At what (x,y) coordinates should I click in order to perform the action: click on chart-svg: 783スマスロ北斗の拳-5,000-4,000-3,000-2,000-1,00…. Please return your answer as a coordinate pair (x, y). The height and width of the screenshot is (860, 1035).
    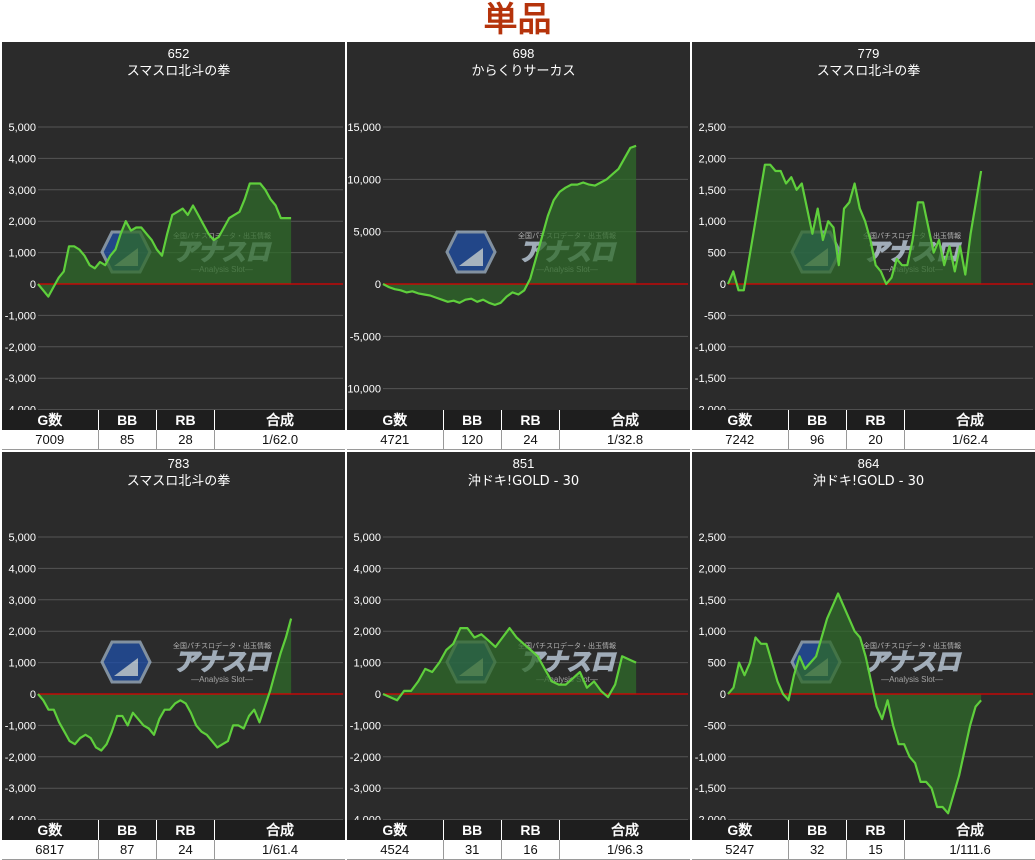
    Looking at the image, I should click on (173, 636).